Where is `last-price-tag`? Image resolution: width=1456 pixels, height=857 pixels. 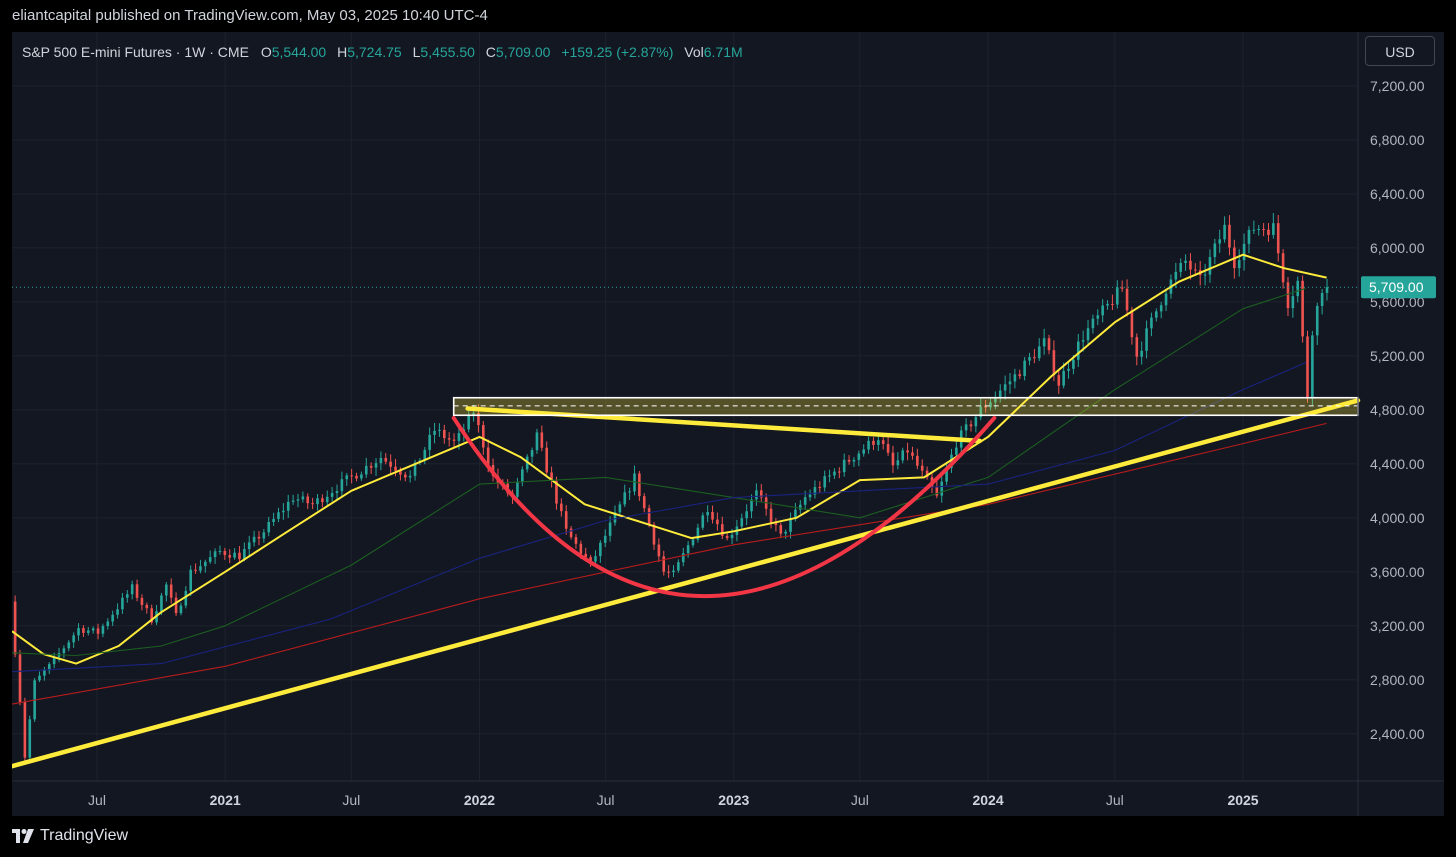 last-price-tag is located at coordinates (1398, 287).